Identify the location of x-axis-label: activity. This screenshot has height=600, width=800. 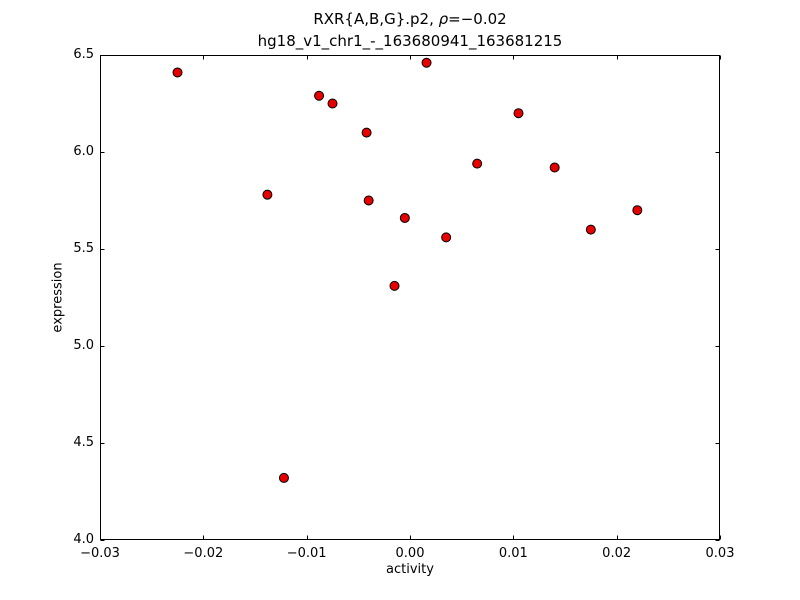
(410, 569).